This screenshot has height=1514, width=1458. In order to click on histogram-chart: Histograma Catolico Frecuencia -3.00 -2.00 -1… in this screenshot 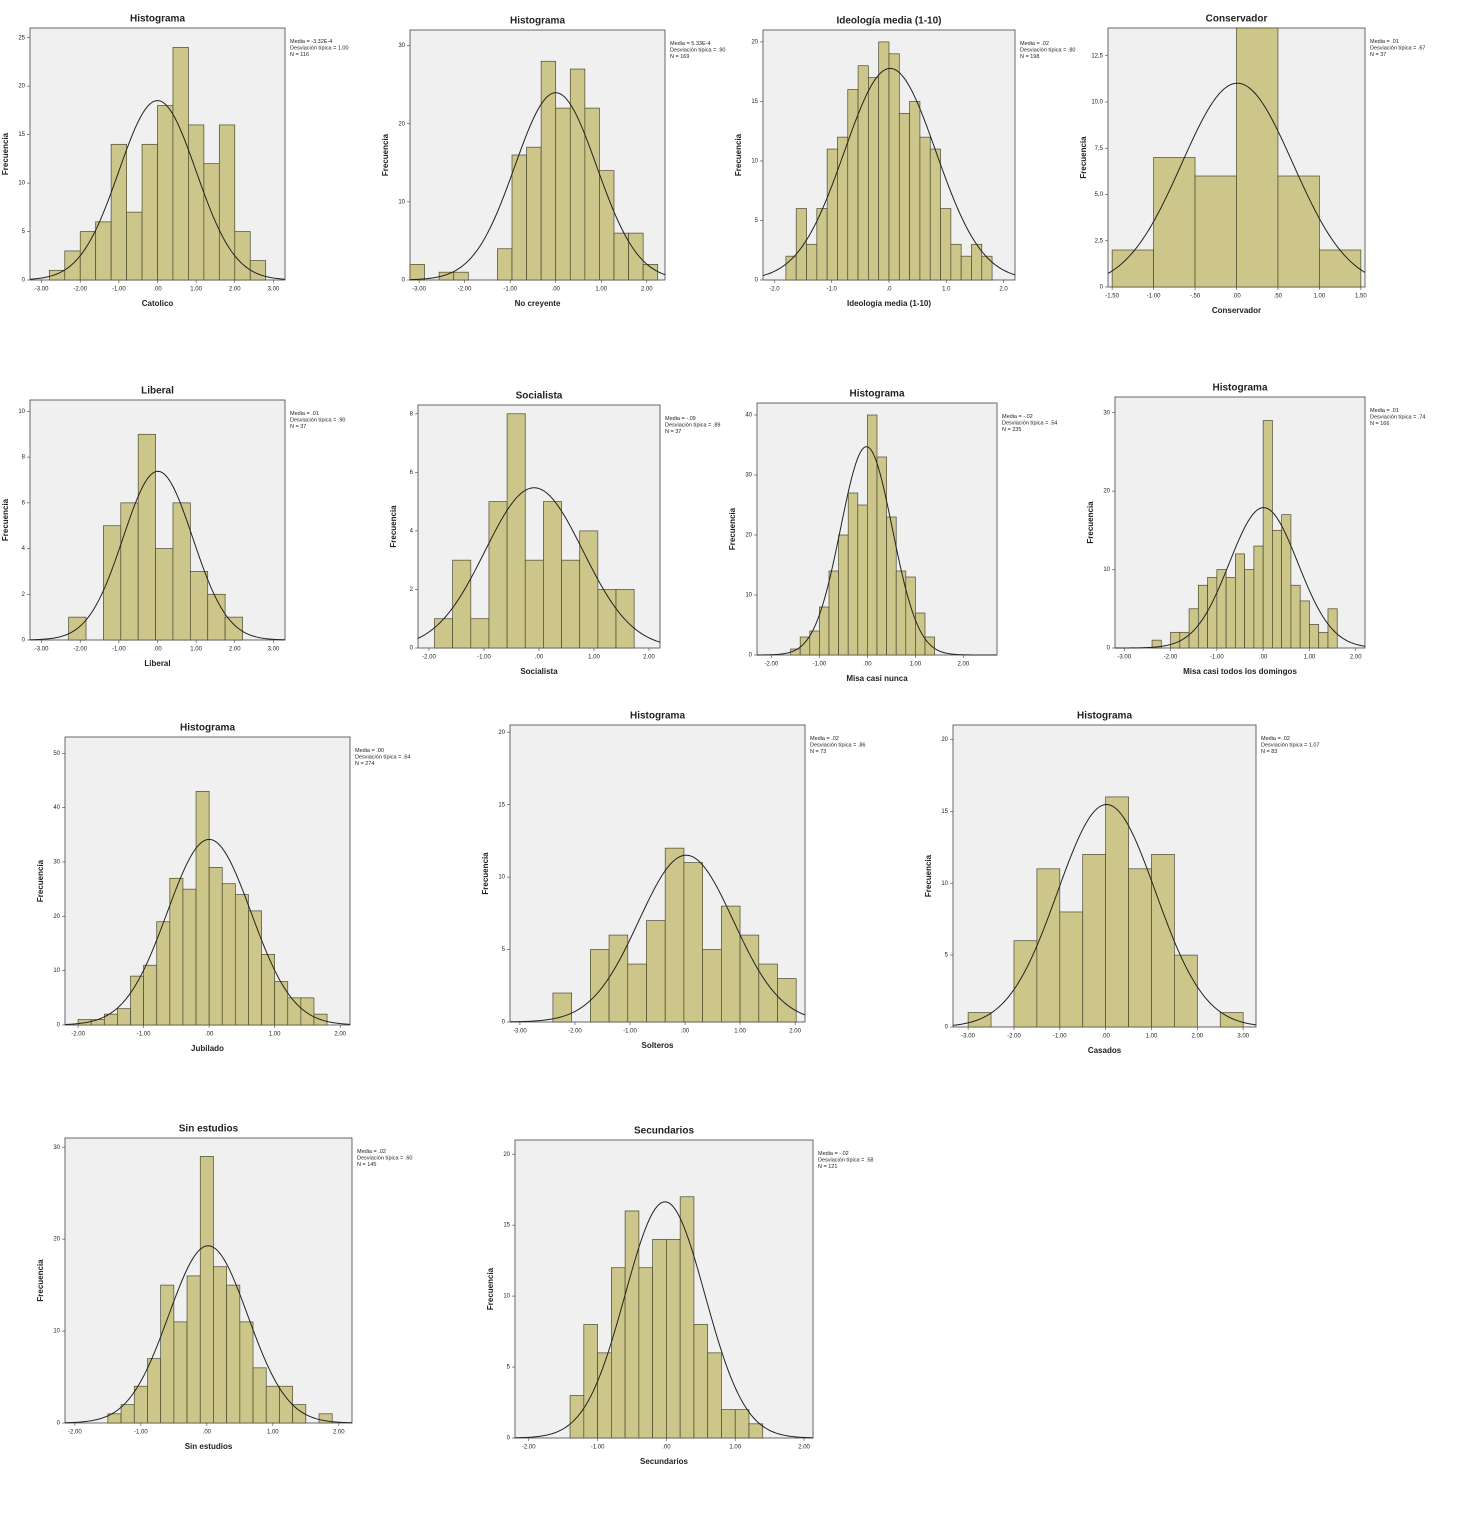, I will do `click(174, 161)`.